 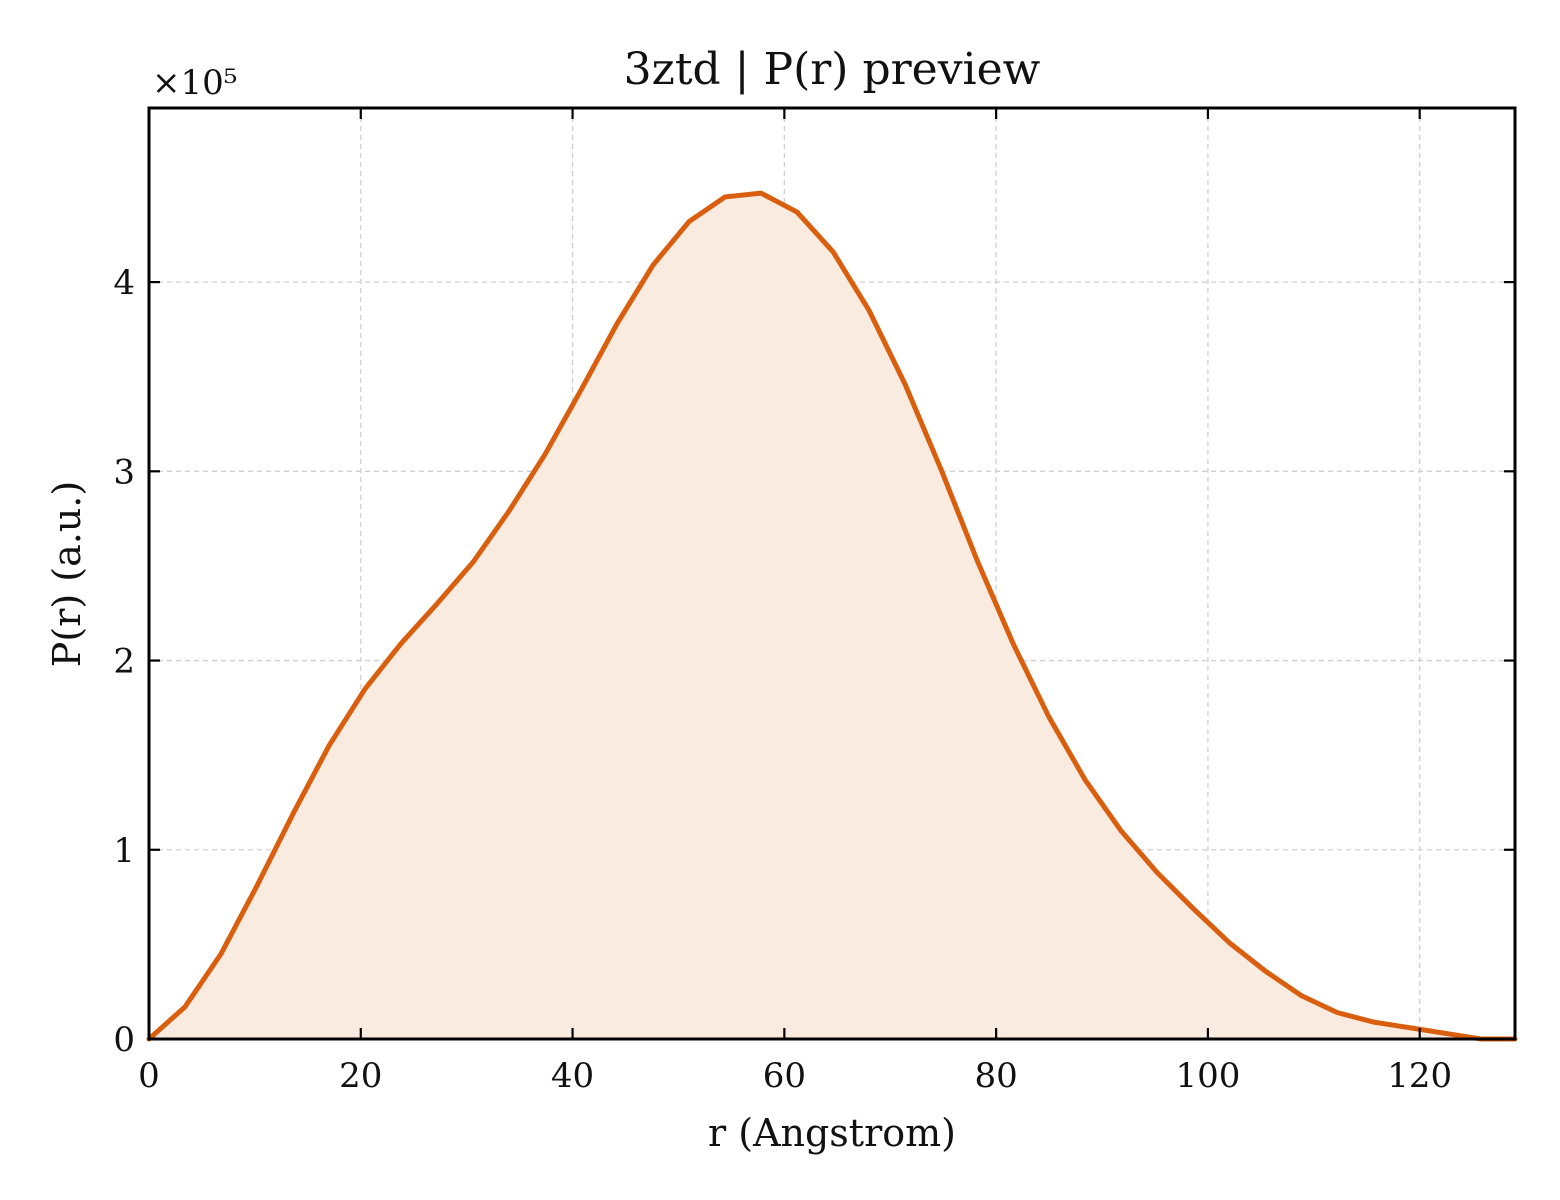 What do you see at coordinates (124, 851) in the screenshot?
I see `y-tick-label: 1` at bounding box center [124, 851].